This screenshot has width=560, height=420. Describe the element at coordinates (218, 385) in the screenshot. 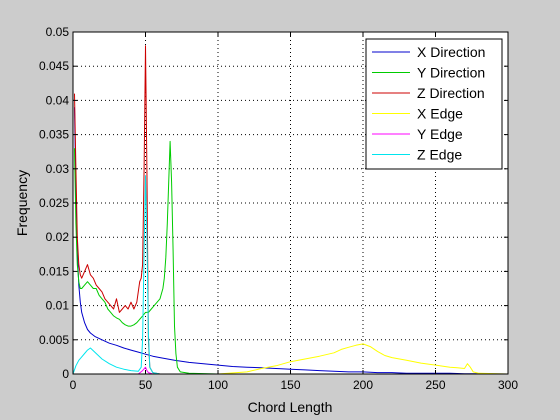

I see `x-tick-label: 100` at that location.